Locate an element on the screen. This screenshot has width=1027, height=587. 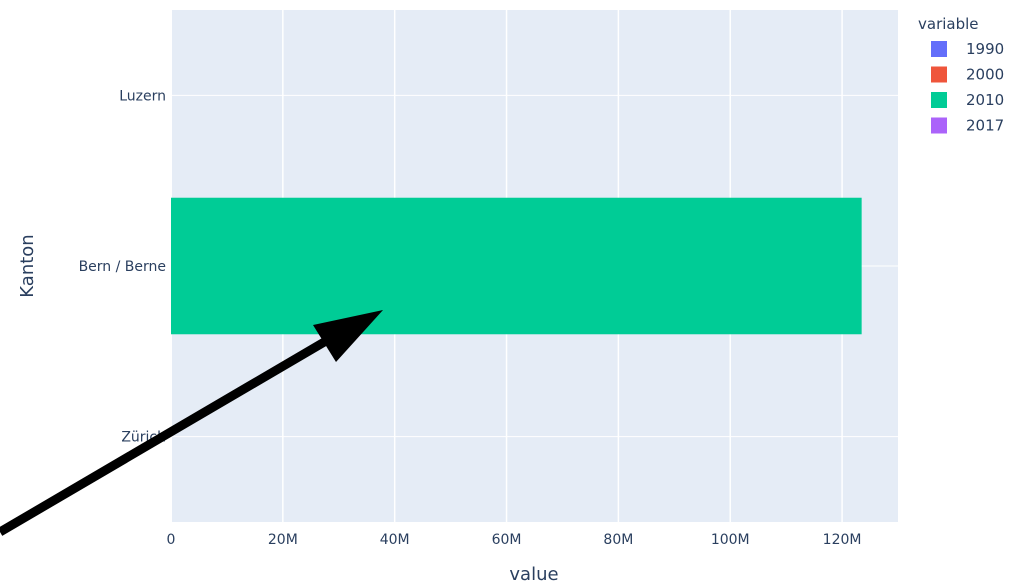
legend-label: 2010 is located at coordinates (985, 100).